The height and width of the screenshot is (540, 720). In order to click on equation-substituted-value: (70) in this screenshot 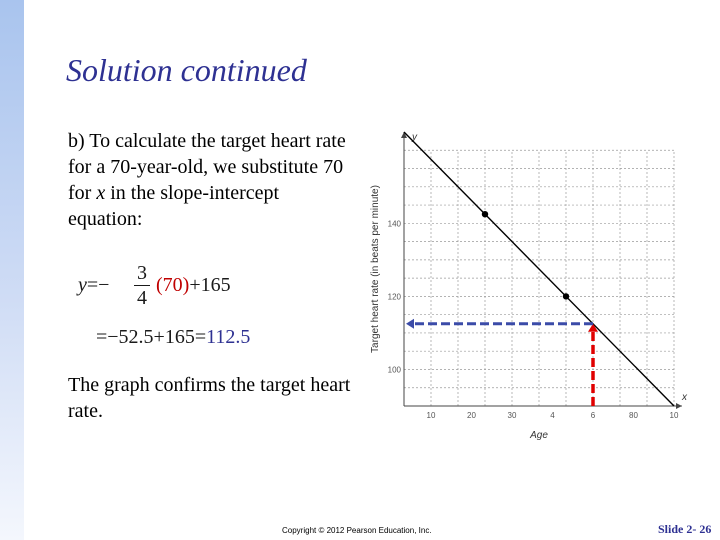, I will do `click(173, 285)`.